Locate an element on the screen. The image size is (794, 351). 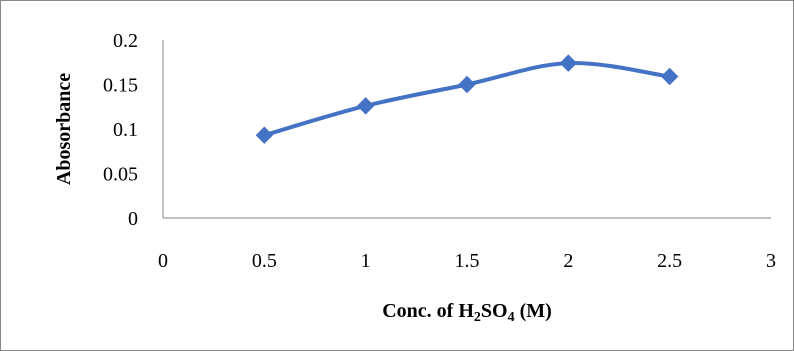
y-axis-title: Abosorbance is located at coordinates (64, 129).